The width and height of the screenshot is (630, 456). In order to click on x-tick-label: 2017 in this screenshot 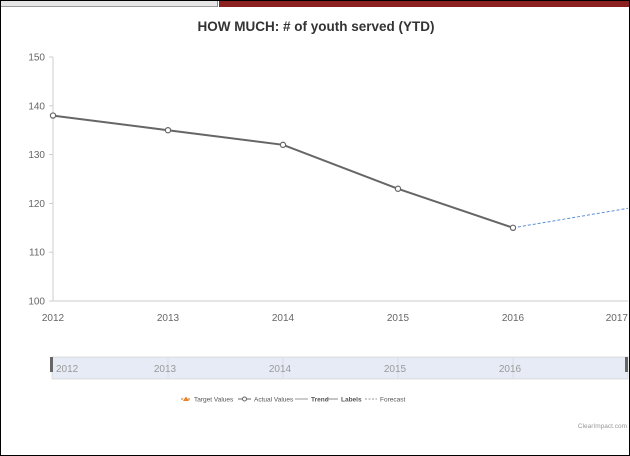, I will do `click(617, 318)`.